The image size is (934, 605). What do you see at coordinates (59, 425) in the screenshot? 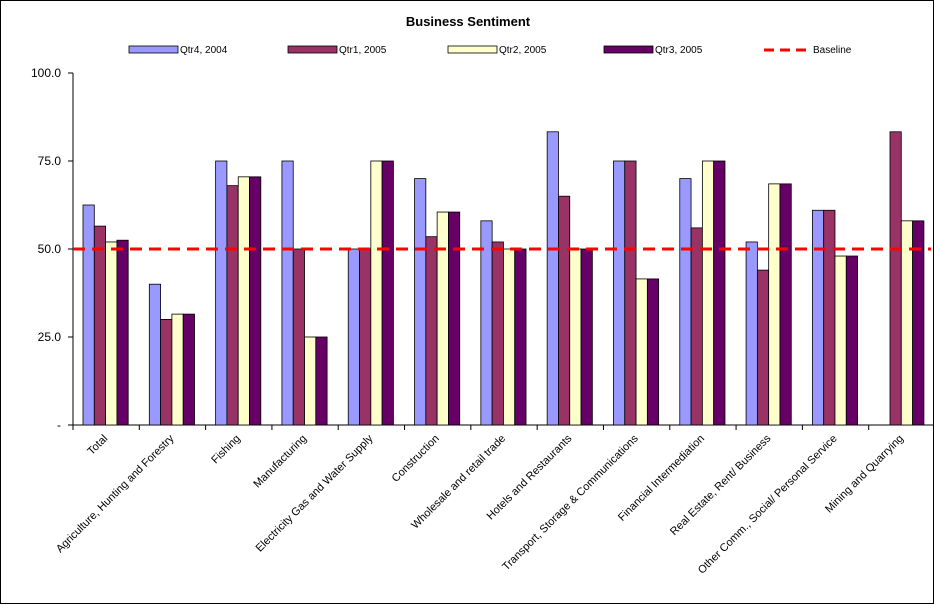
I see `y-tick-label: -` at bounding box center [59, 425].